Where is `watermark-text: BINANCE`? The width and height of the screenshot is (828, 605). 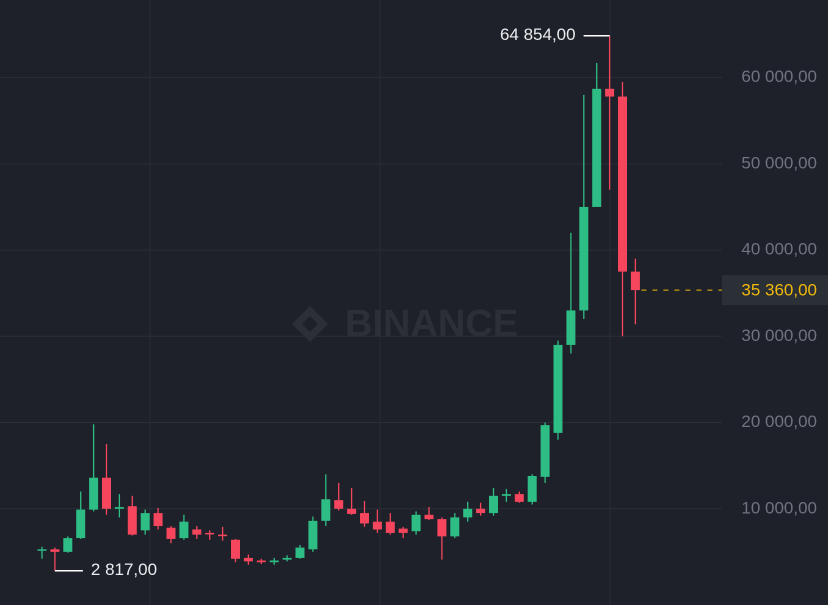 watermark-text: BINANCE is located at coordinates (431, 324).